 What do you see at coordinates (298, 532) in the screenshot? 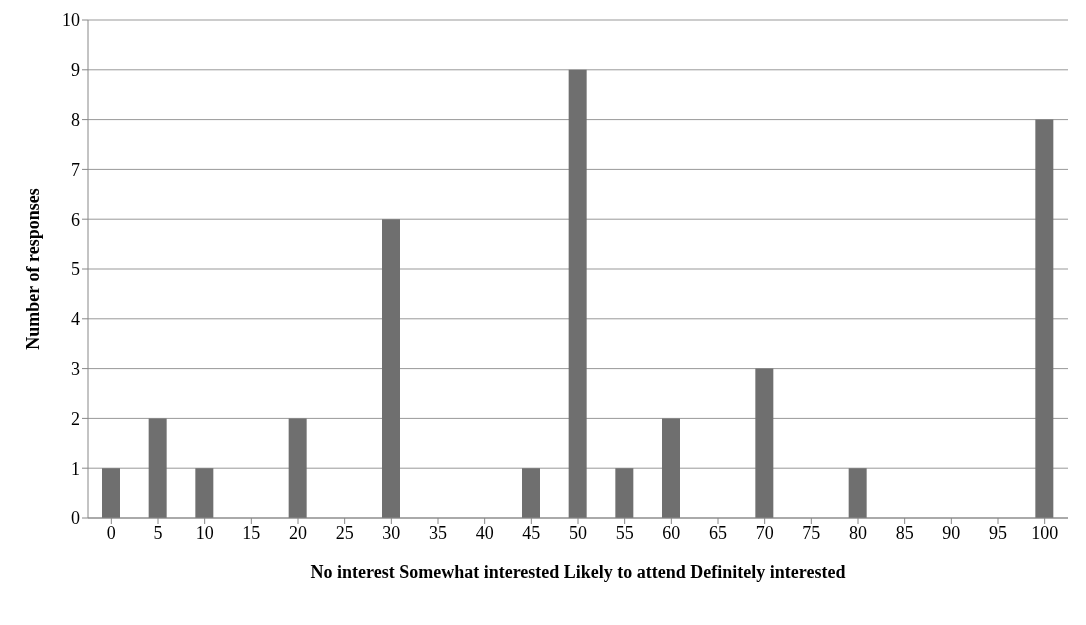
I see `x-tick-label: 20` at bounding box center [298, 532].